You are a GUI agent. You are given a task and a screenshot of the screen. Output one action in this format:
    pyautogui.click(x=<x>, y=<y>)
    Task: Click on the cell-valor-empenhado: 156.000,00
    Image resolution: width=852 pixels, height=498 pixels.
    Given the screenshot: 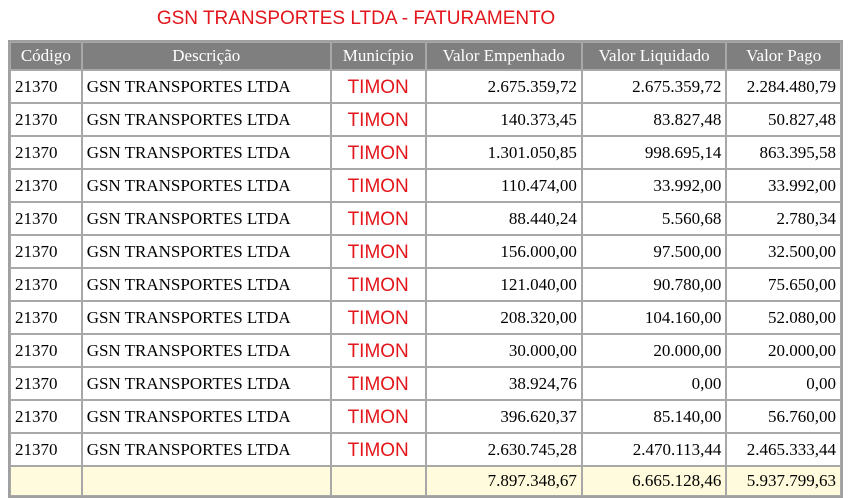 What is the action you would take?
    pyautogui.click(x=503, y=251)
    